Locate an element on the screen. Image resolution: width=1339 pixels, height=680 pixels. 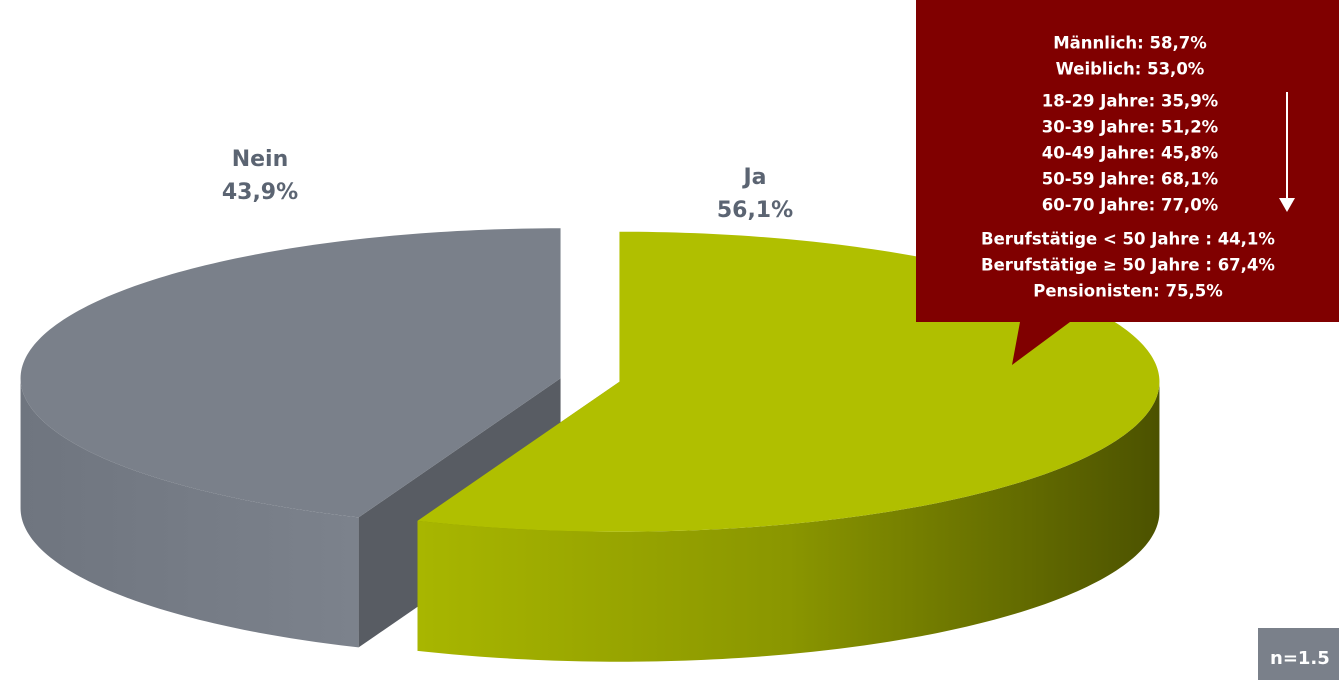
annotation: Berufstätige ≥ 50 Jahre : 67,4% is located at coordinates (1128, 265).